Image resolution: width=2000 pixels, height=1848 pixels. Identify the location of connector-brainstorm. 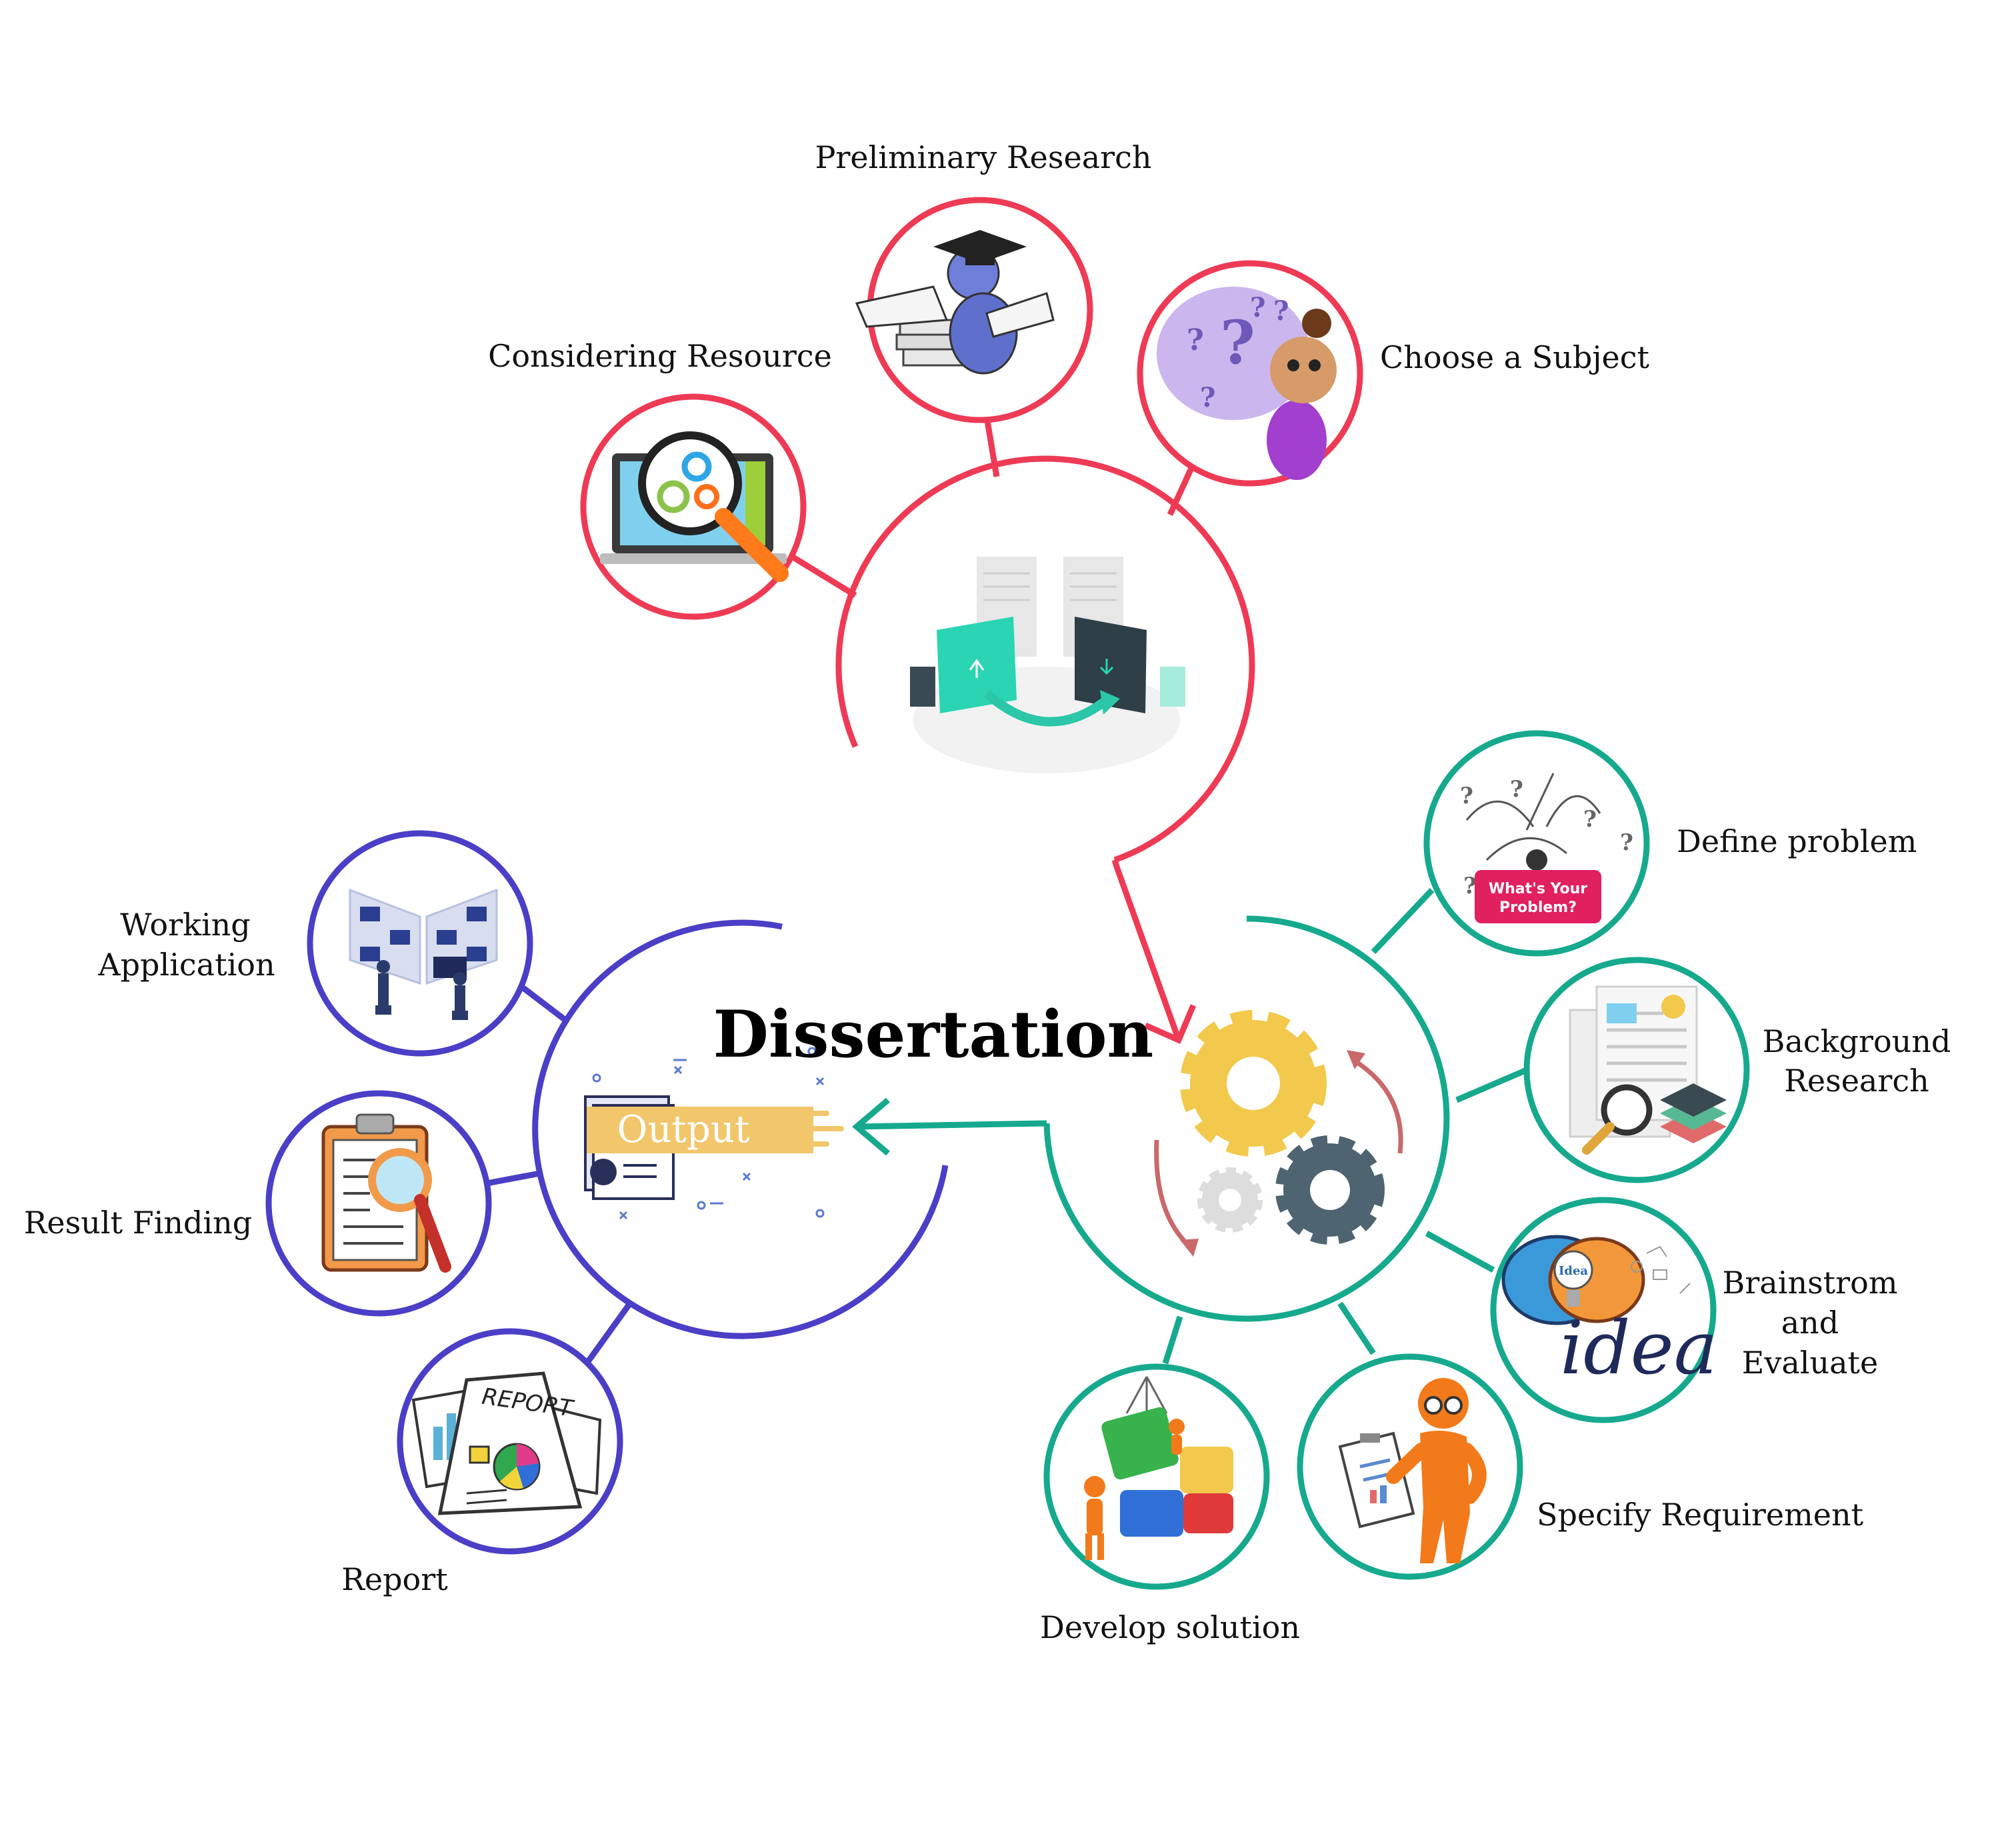
(1460, 1252).